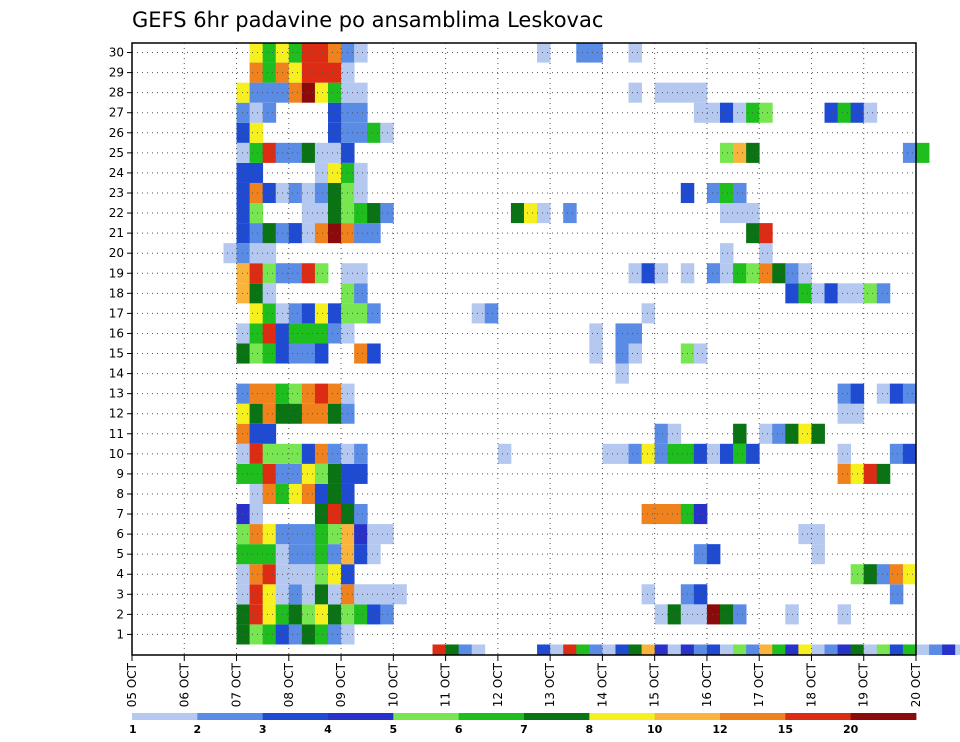 This screenshot has width=960, height=742. What do you see at coordinates (263, 729) in the screenshot?
I see `legend-label: 3` at bounding box center [263, 729].